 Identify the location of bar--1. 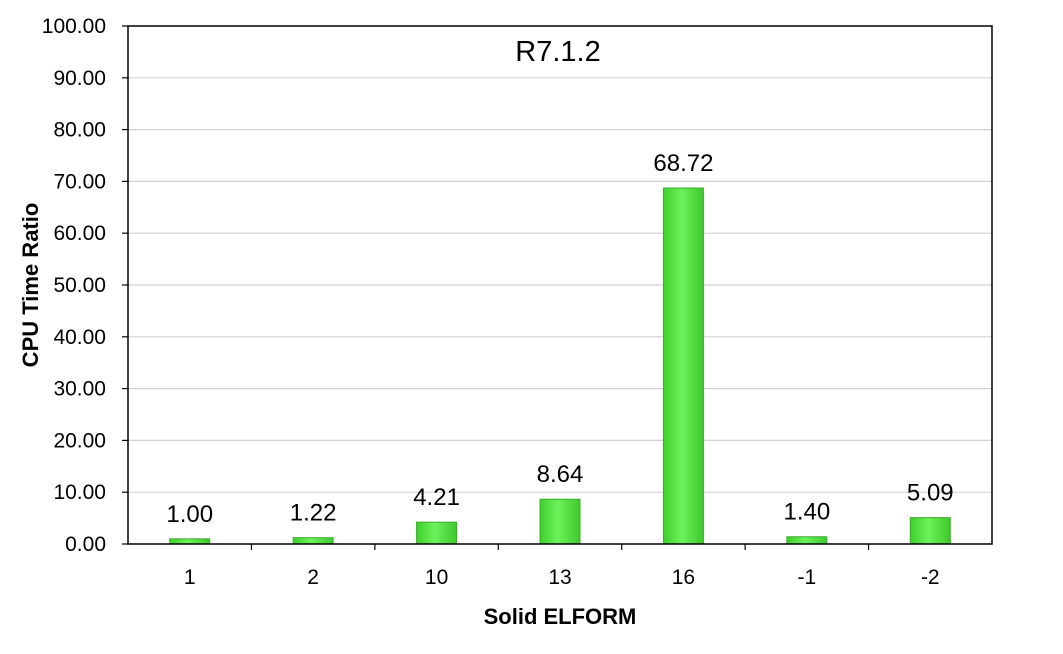
(807, 540).